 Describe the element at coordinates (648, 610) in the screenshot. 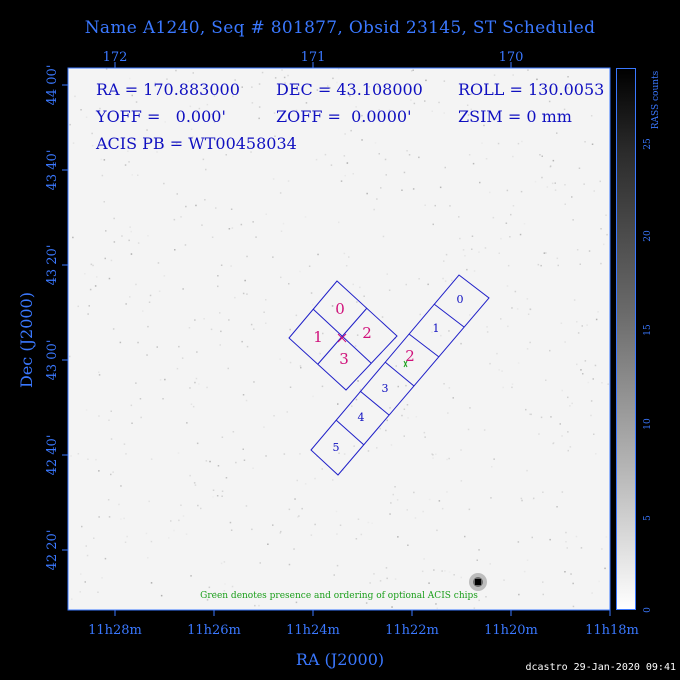

I see `colorbar-tick: 0` at that location.